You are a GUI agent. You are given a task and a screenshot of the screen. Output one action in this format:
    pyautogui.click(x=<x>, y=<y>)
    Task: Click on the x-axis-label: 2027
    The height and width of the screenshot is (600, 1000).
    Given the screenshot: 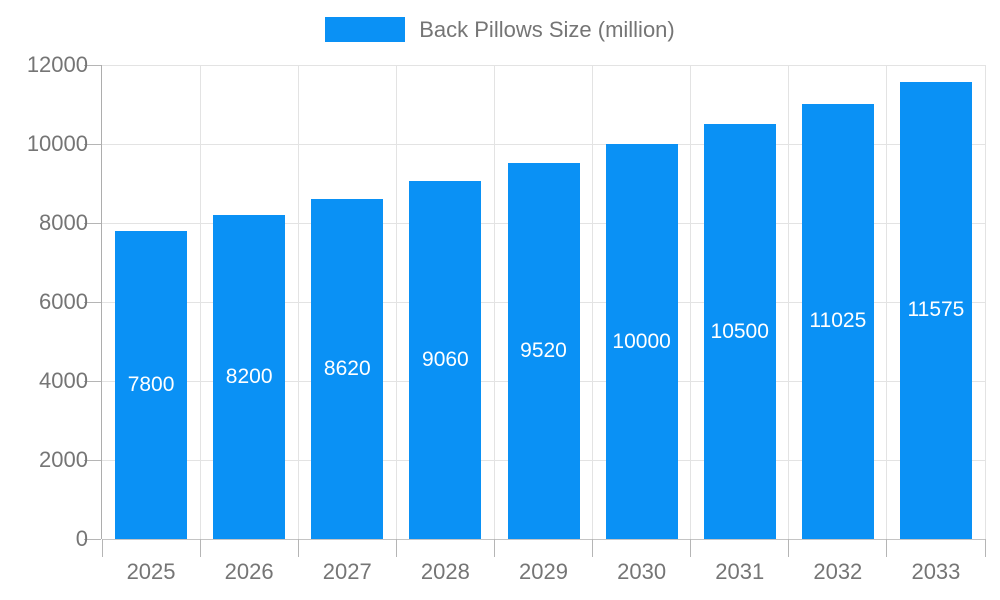 What is the action you would take?
    pyautogui.click(x=347, y=571)
    